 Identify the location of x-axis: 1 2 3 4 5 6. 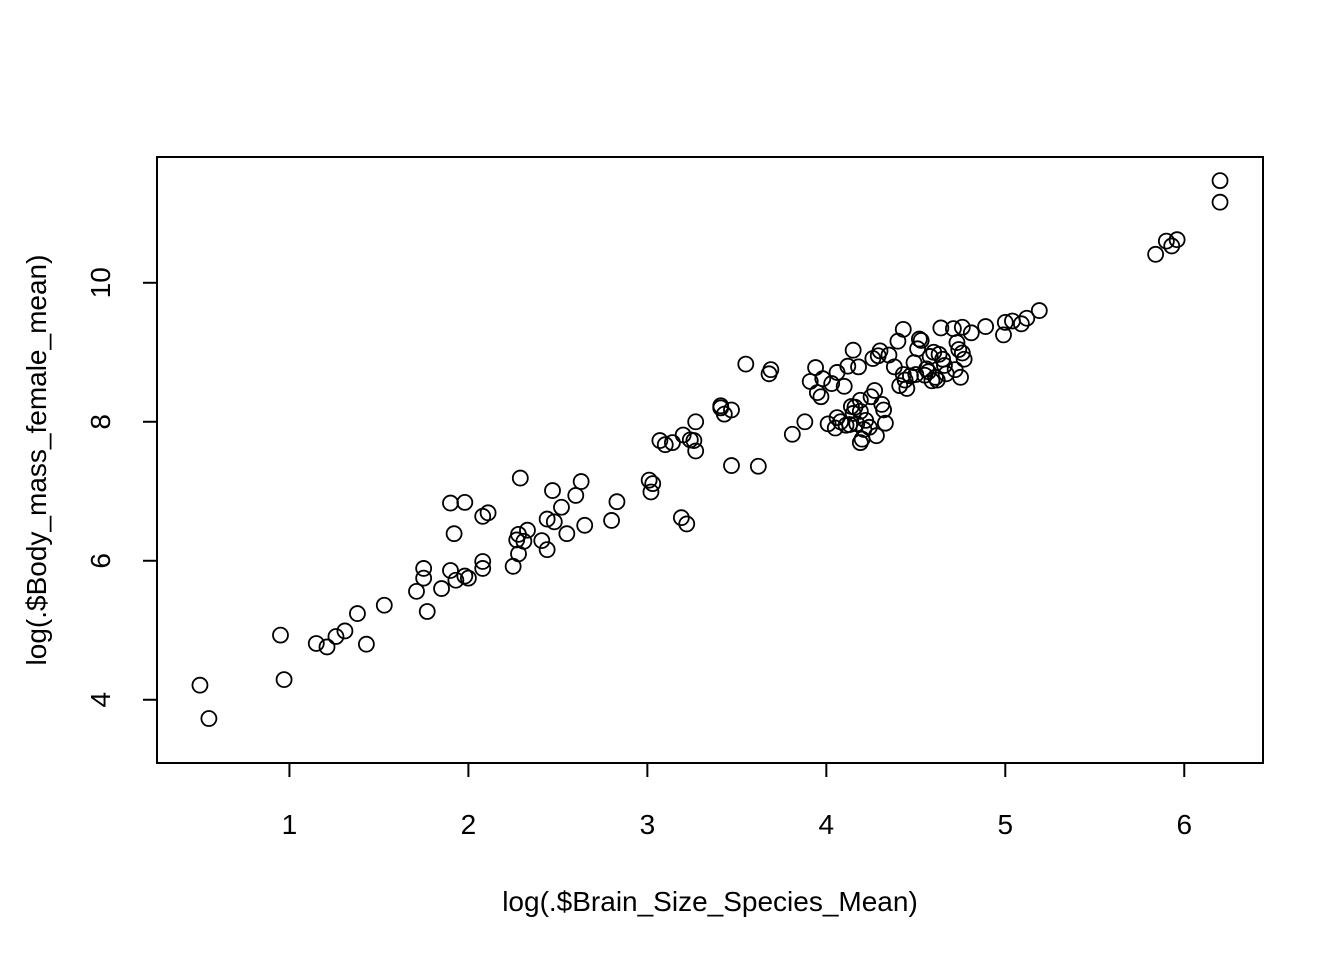
(737, 801).